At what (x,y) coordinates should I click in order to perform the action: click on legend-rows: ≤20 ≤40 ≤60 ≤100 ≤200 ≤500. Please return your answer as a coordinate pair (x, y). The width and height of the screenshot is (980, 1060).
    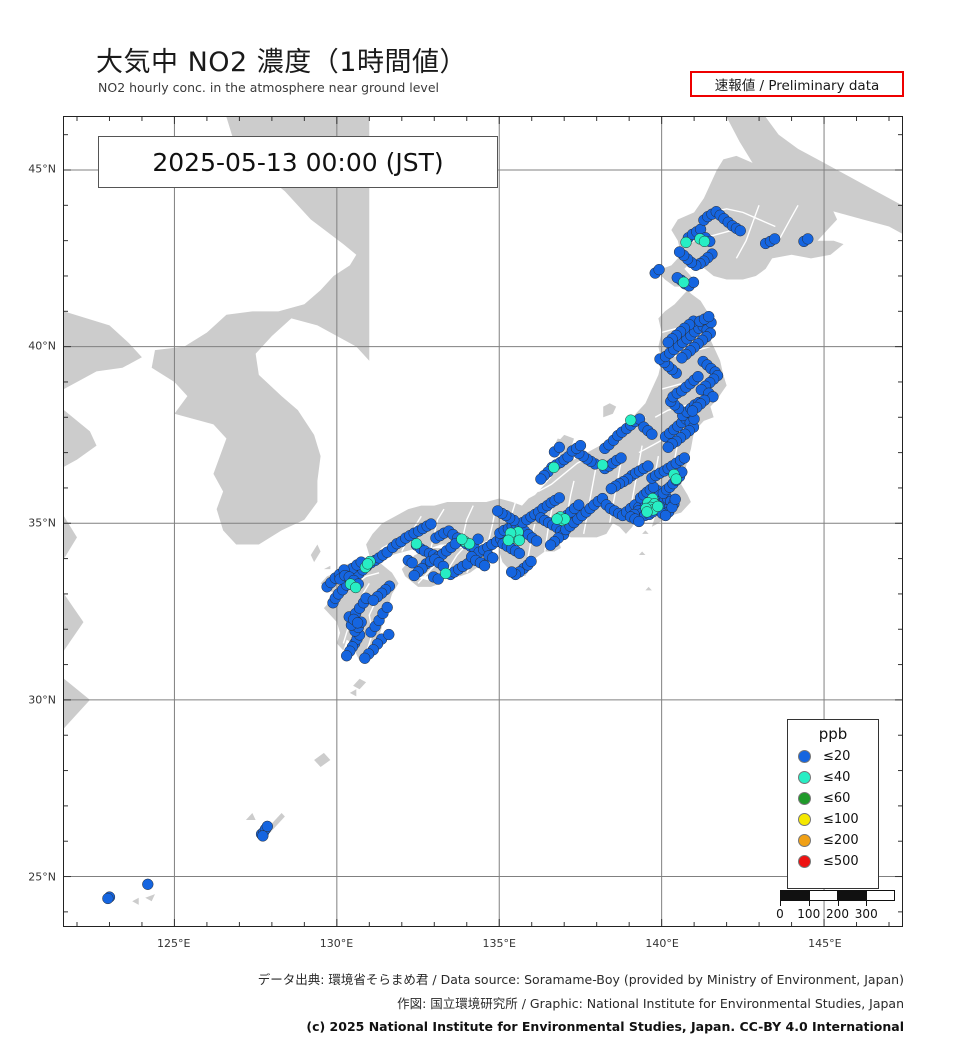
    Looking at the image, I should click on (833, 809).